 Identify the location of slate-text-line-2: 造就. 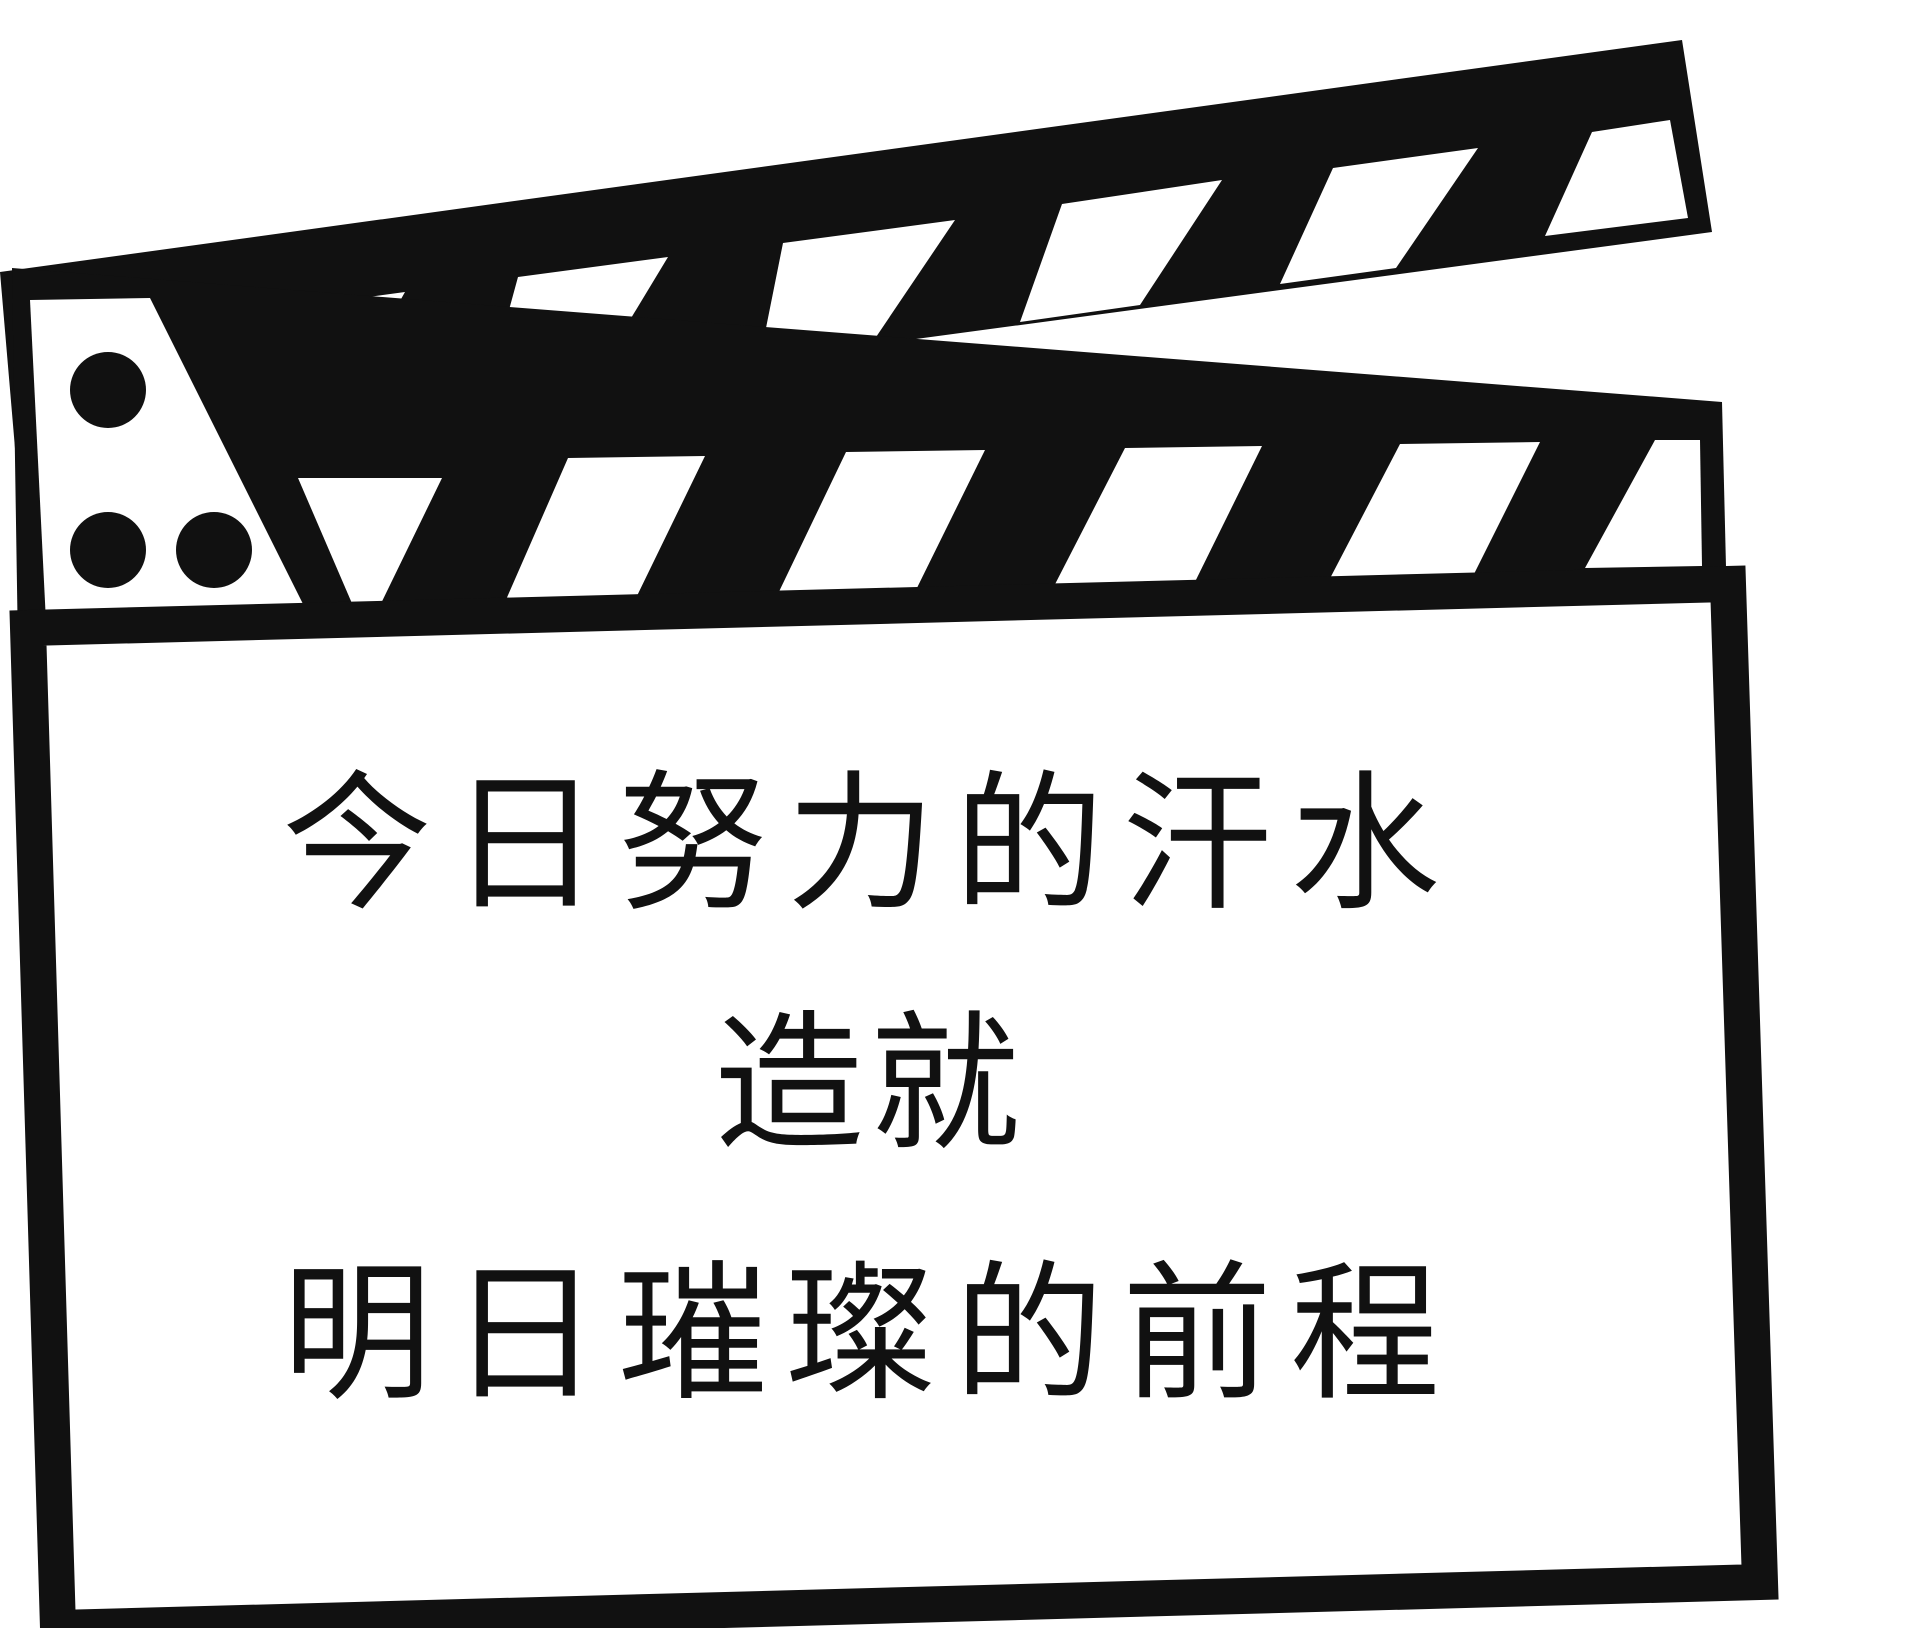
(869, 1085).